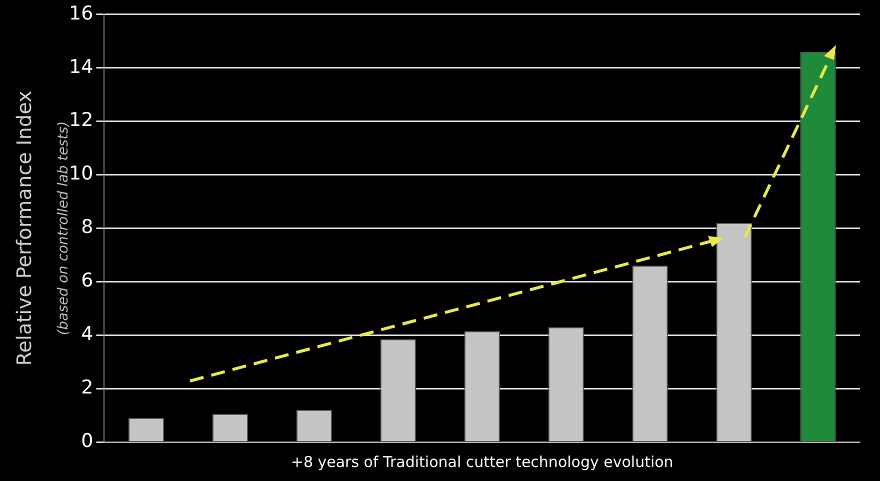  Describe the element at coordinates (87, 441) in the screenshot. I see `y-tick-label: 0` at that location.